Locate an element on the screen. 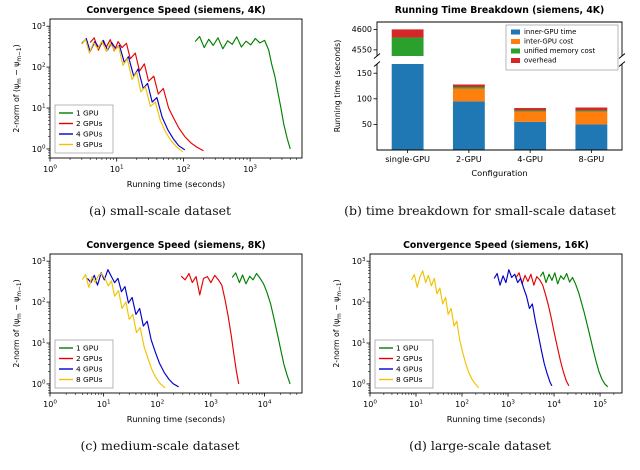  svg-text: Configuration is located at coordinates (499, 173).